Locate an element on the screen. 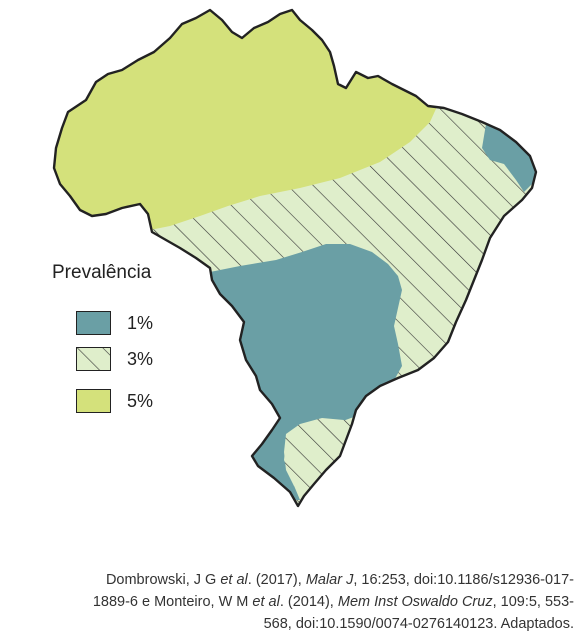  legend-label-5pct: 5% is located at coordinates (140, 400).